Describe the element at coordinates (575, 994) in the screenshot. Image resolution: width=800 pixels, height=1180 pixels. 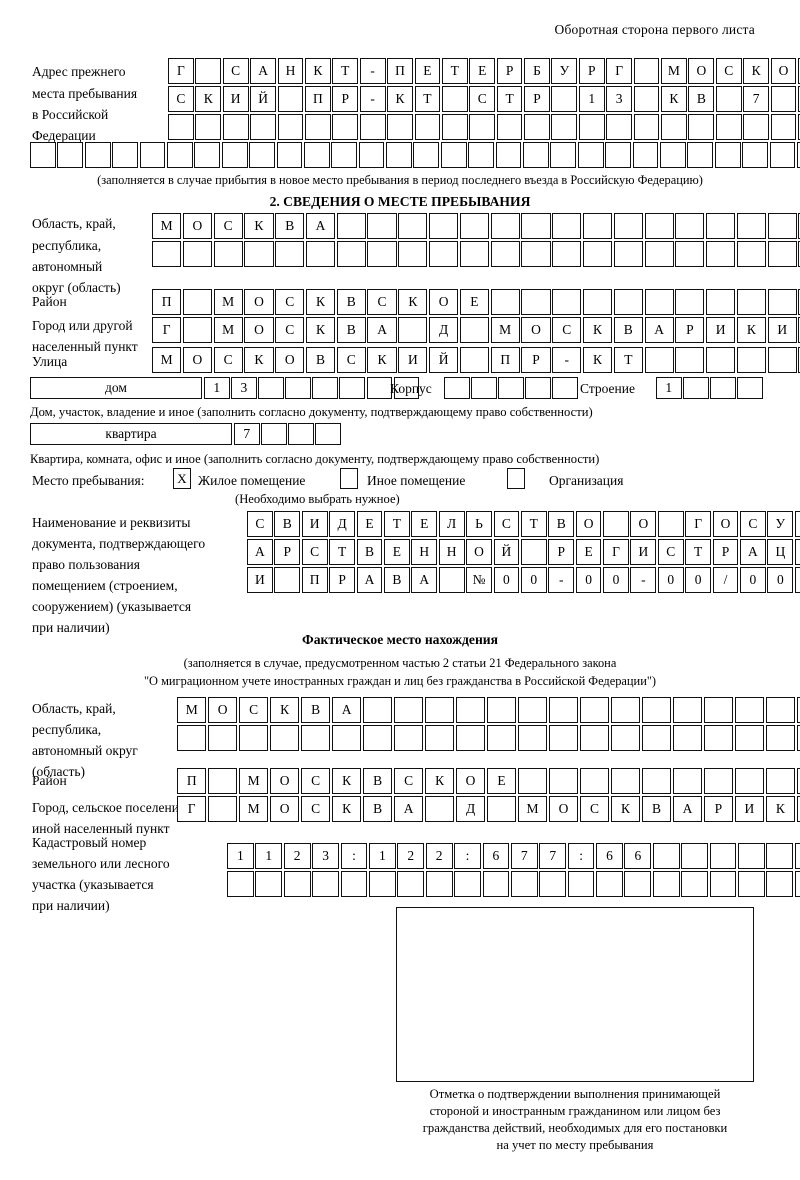
I see `confirmation-stamp-box` at that location.